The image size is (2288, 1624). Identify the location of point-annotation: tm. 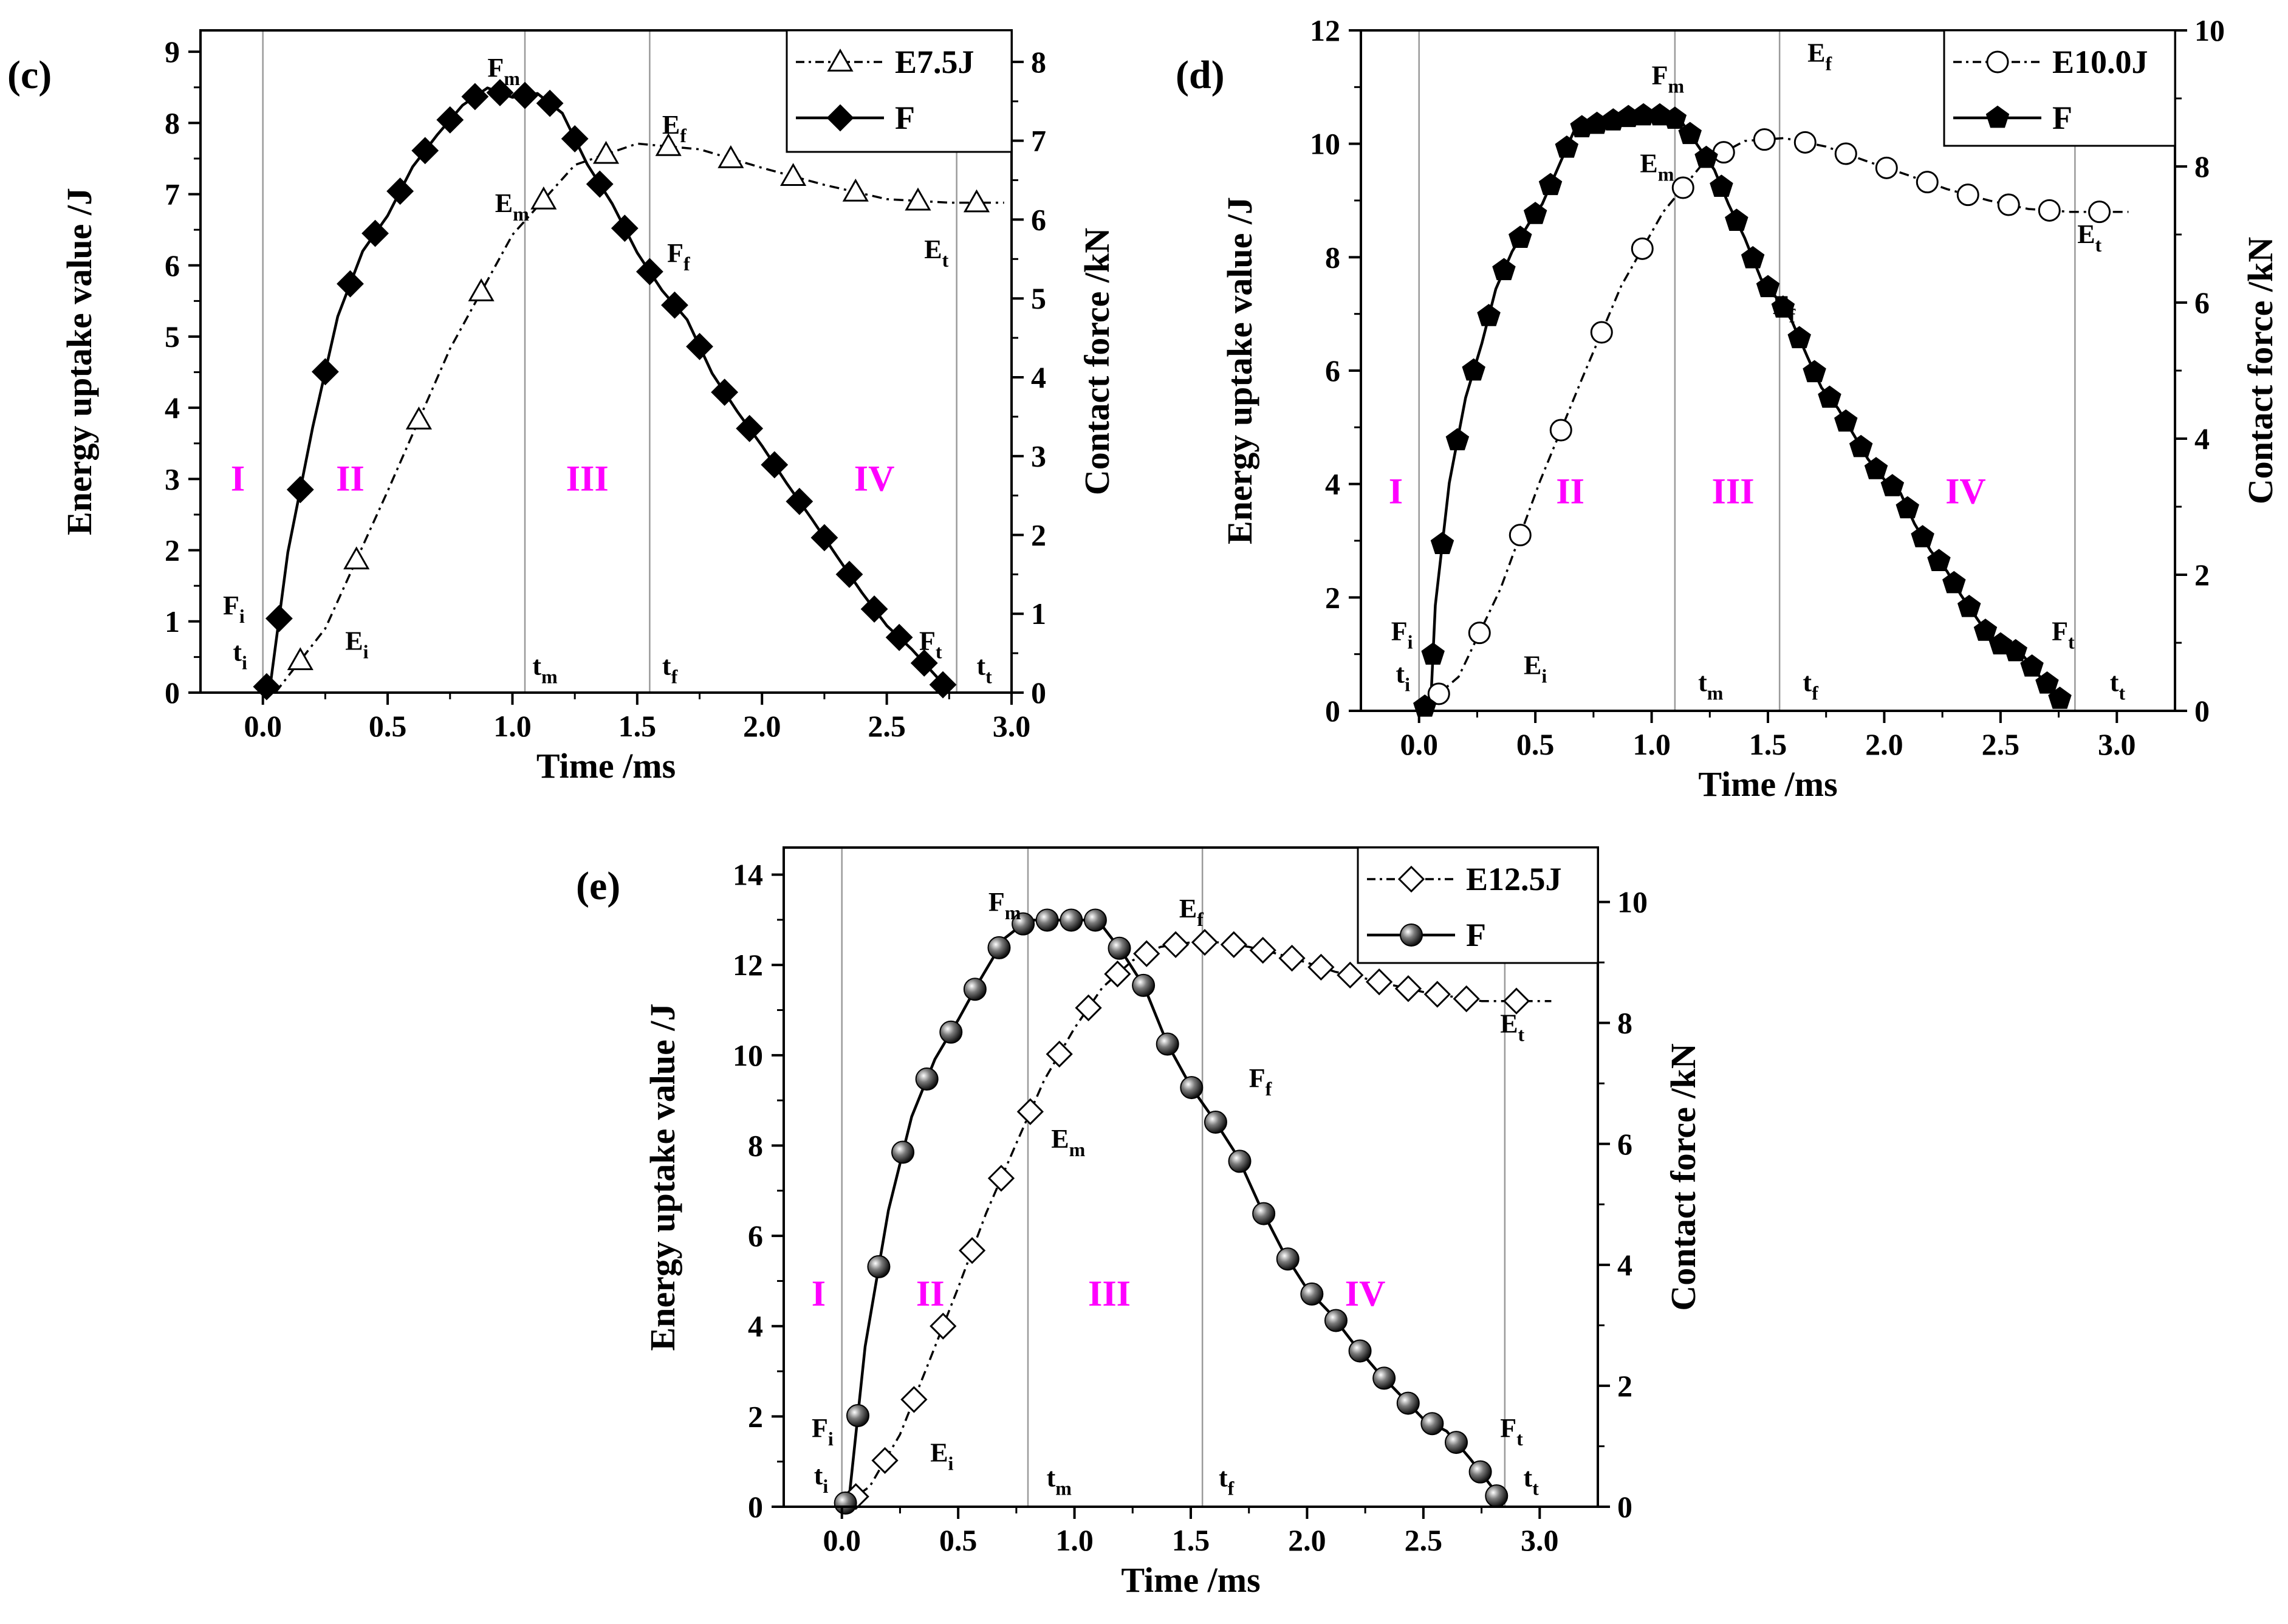
(1711, 685).